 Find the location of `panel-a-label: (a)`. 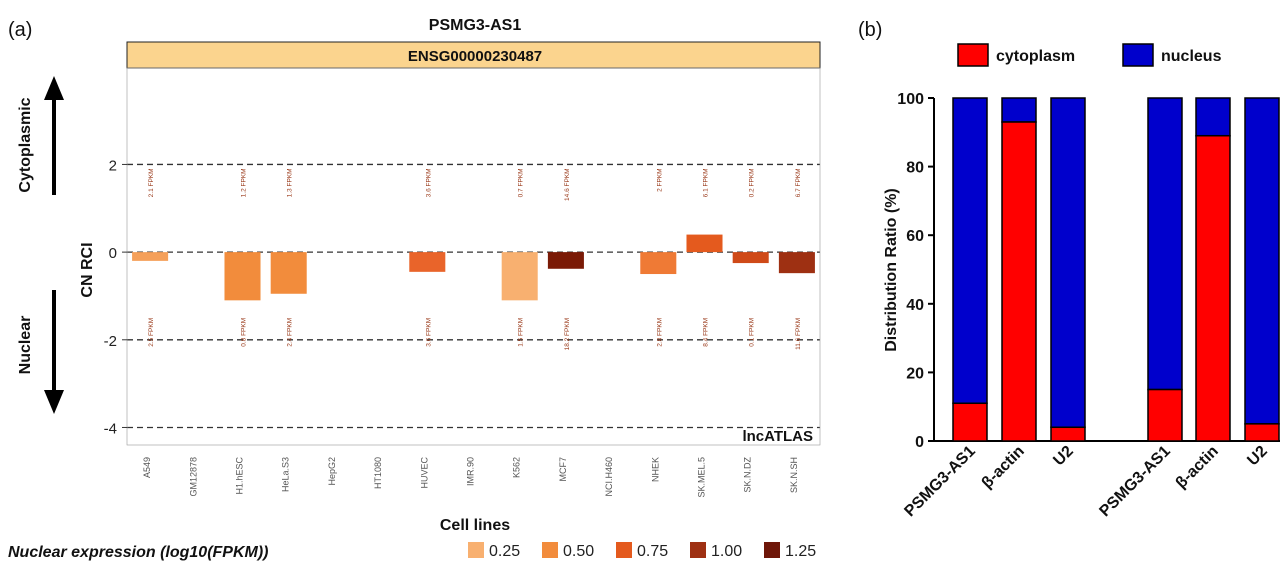

panel-a-label: (a) is located at coordinates (20, 30).